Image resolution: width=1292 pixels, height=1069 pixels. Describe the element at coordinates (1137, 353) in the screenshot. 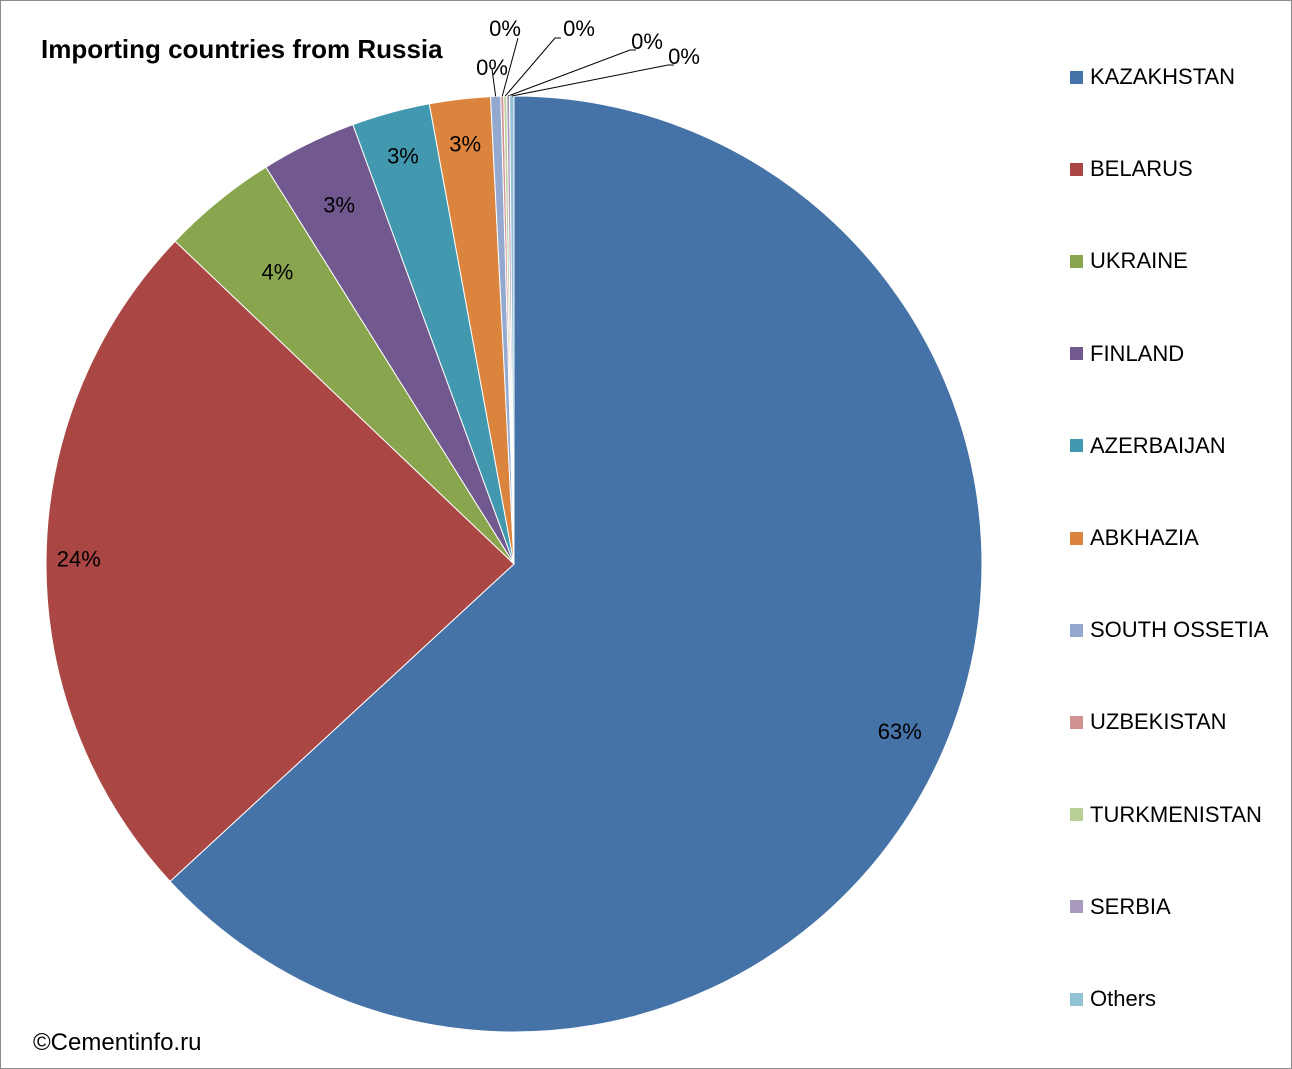

I see `legend-label: FINLAND` at that location.